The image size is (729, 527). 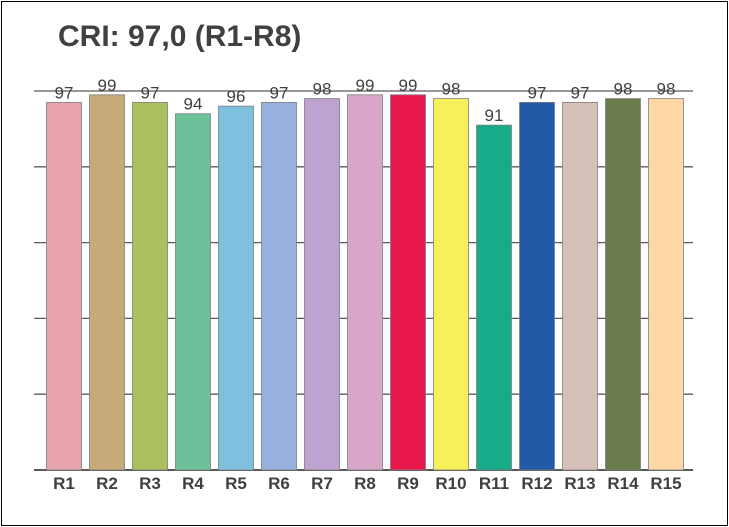 I want to click on bar-r7, so click(x=322, y=284).